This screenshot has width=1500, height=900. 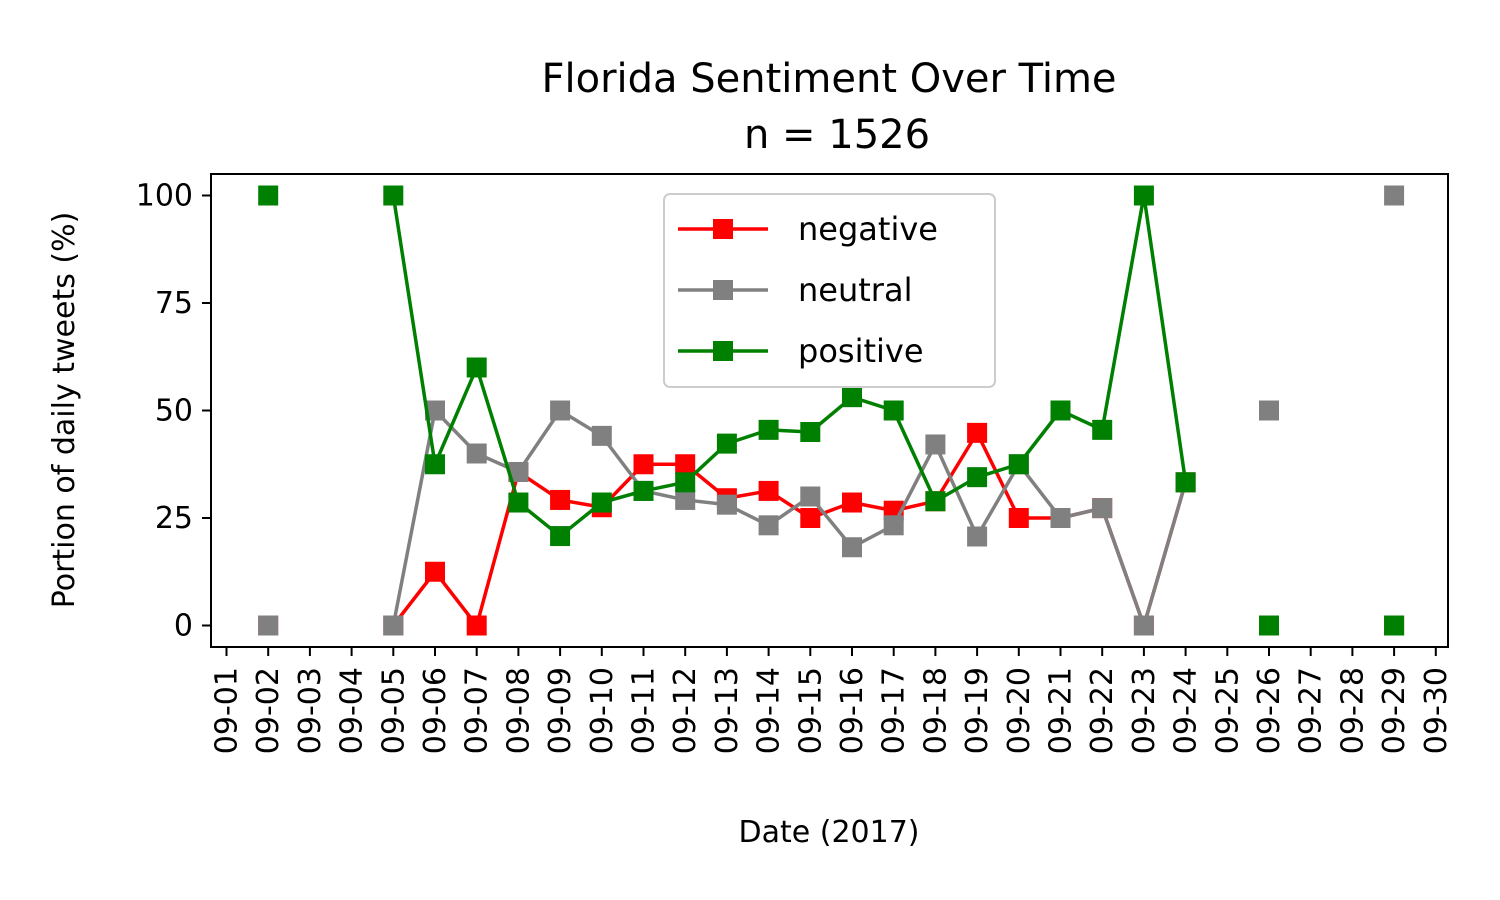 I want to click on x-tick-label: 09-01, so click(x=227, y=710).